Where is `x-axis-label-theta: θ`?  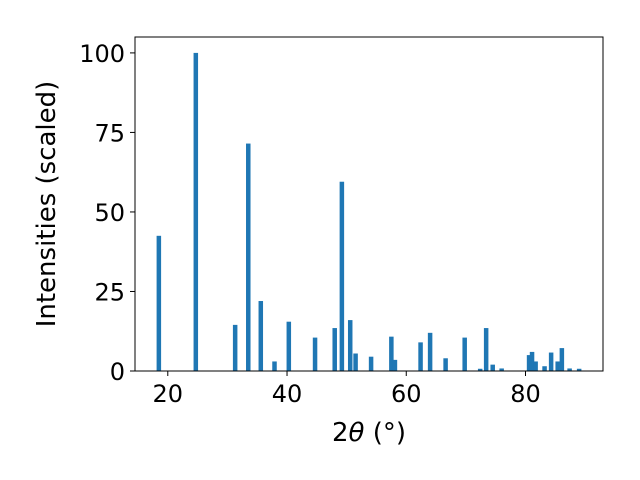 x-axis-label-theta: θ is located at coordinates (357, 433).